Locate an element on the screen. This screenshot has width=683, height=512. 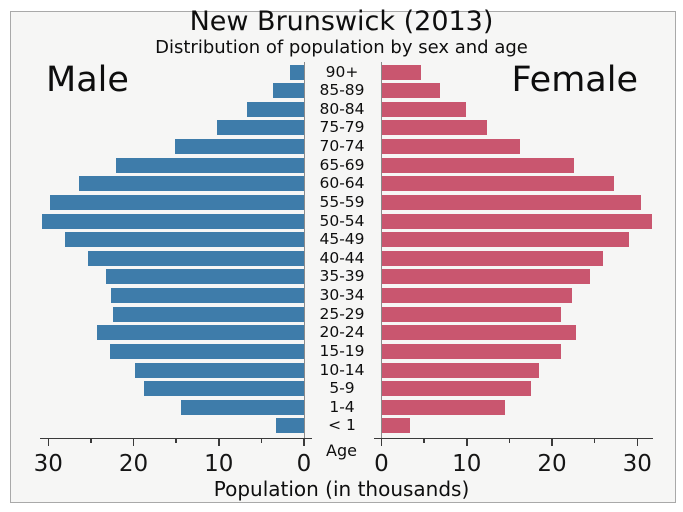
age-group-label: 75-79 is located at coordinates (342, 127).